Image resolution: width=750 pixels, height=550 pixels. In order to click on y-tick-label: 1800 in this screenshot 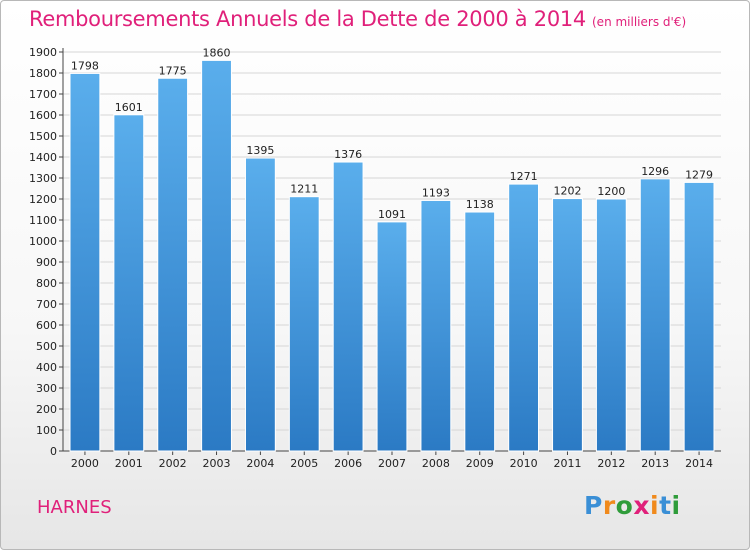, I will do `click(43, 73)`.